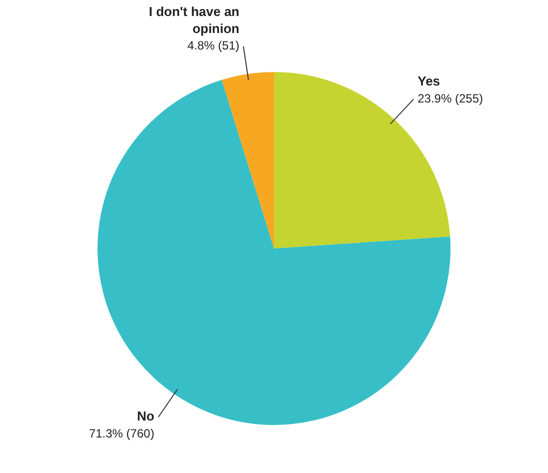 The height and width of the screenshot is (473, 548). I want to click on slice-label: Yes, so click(429, 81).